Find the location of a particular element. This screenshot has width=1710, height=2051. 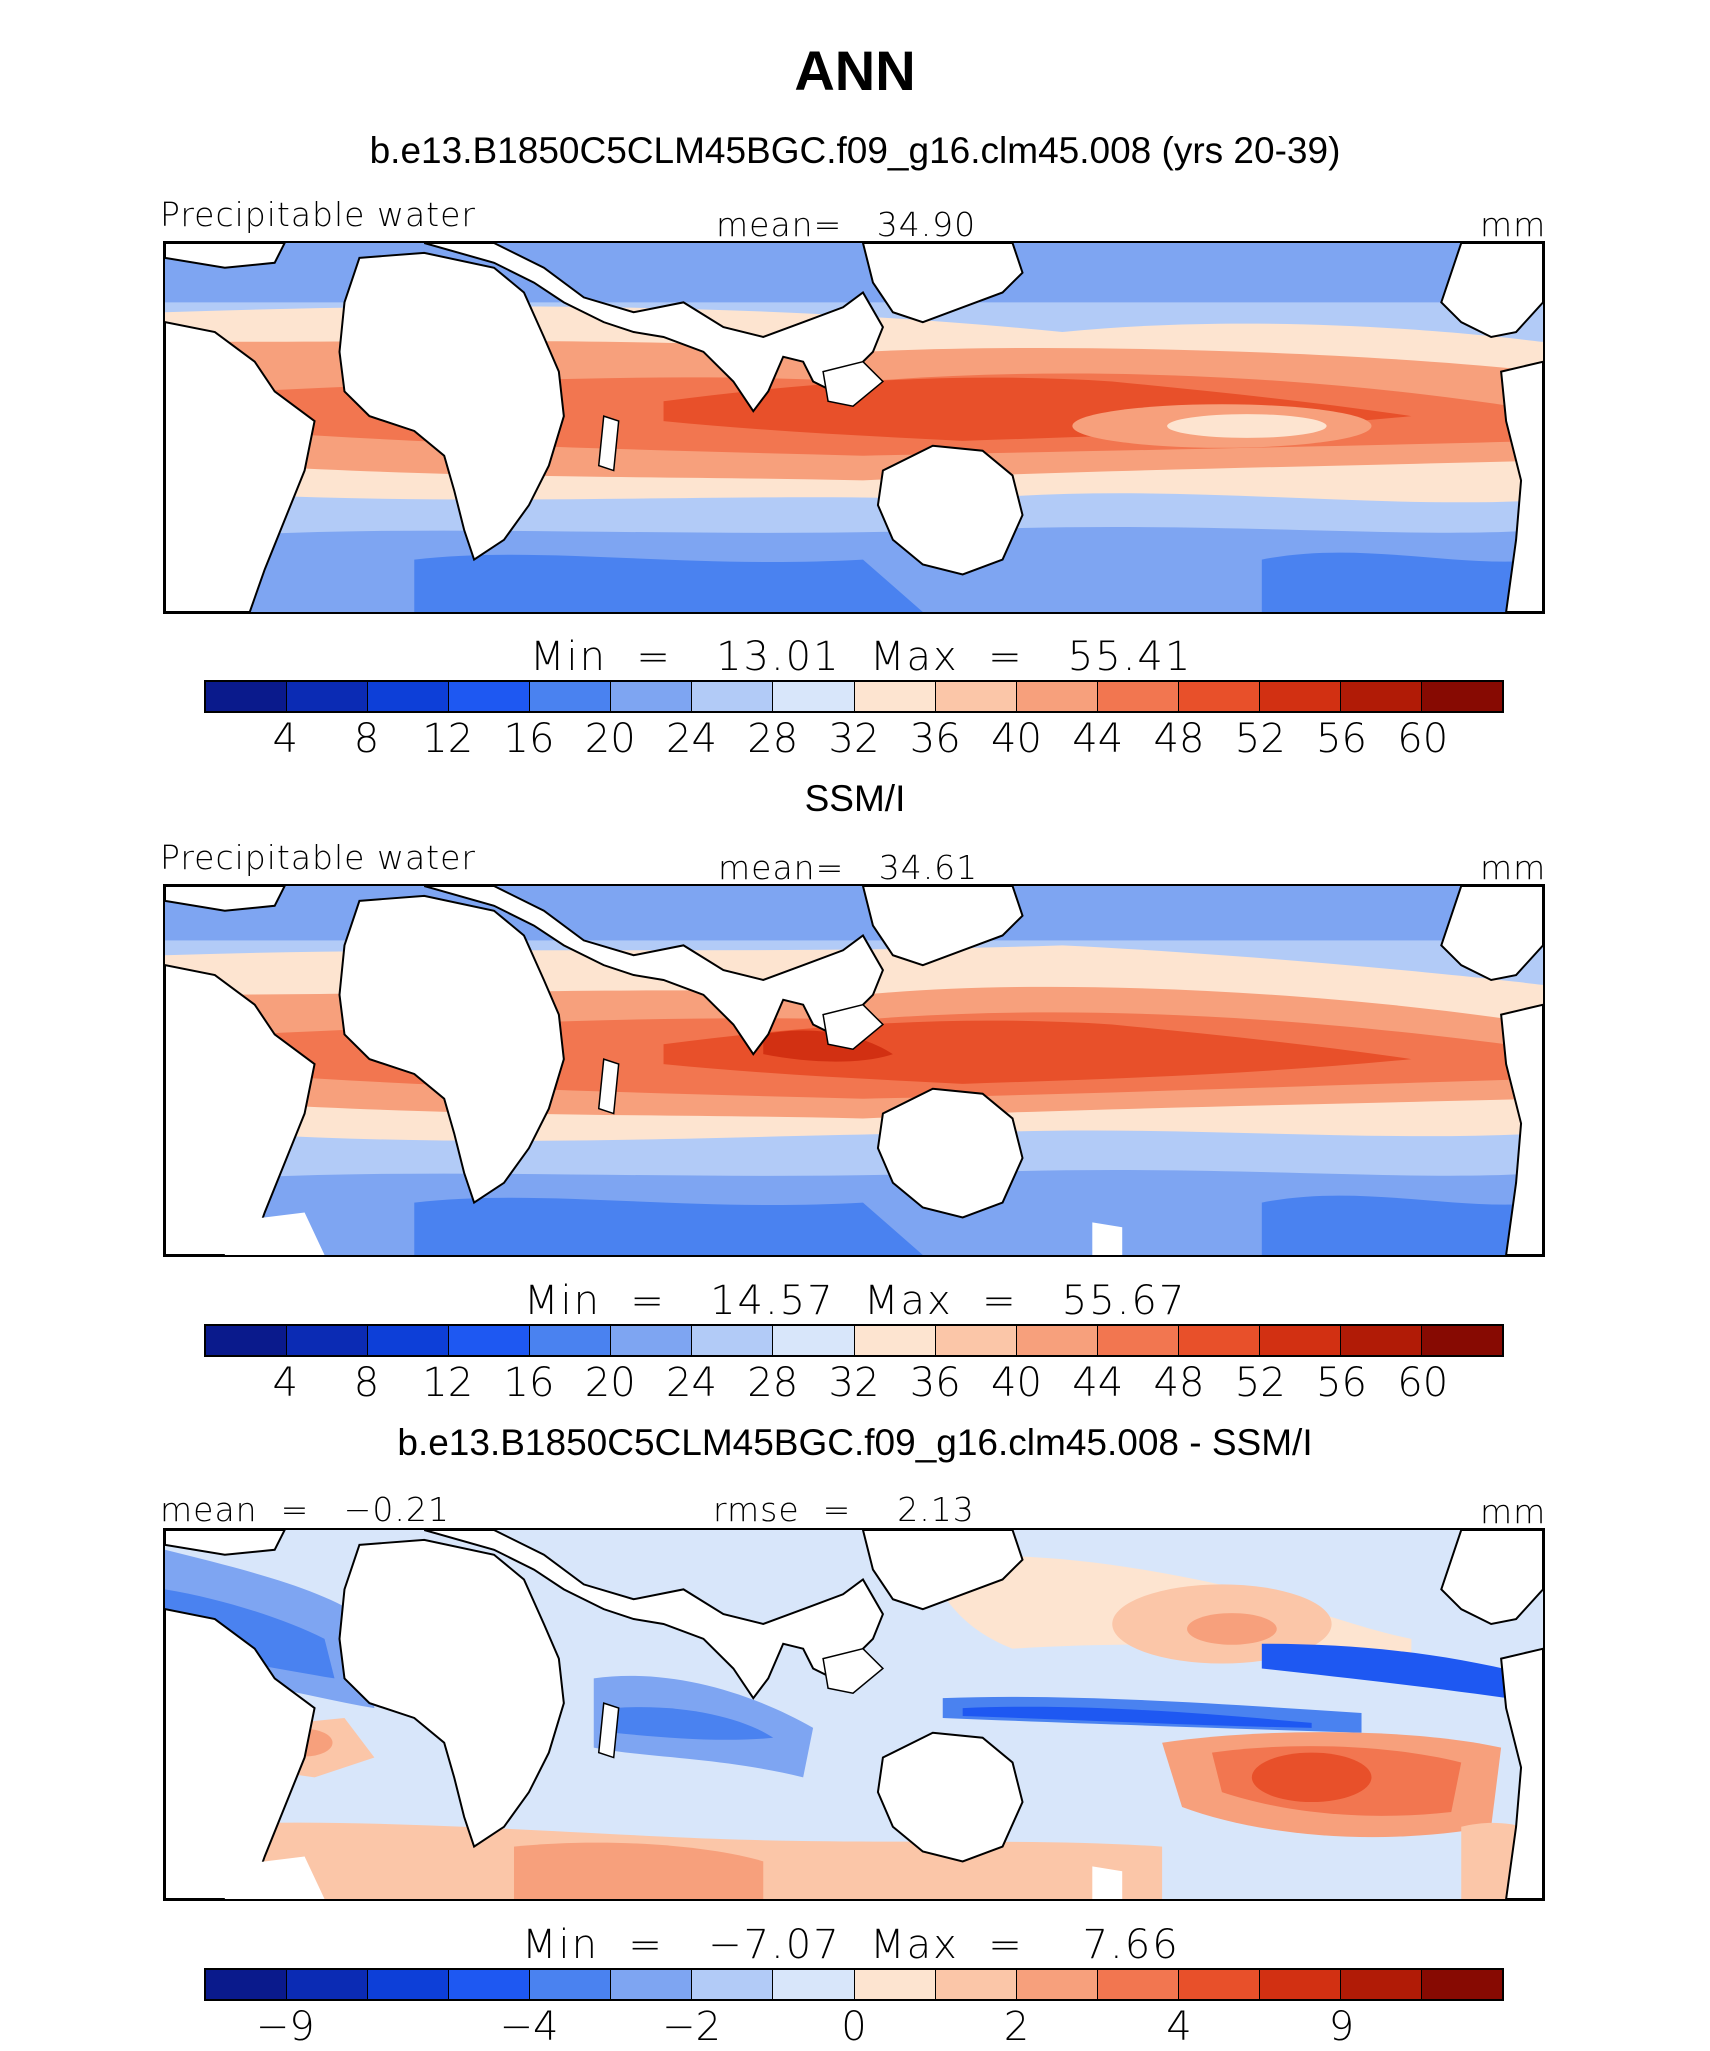

panel-1-map is located at coordinates (854, 427).